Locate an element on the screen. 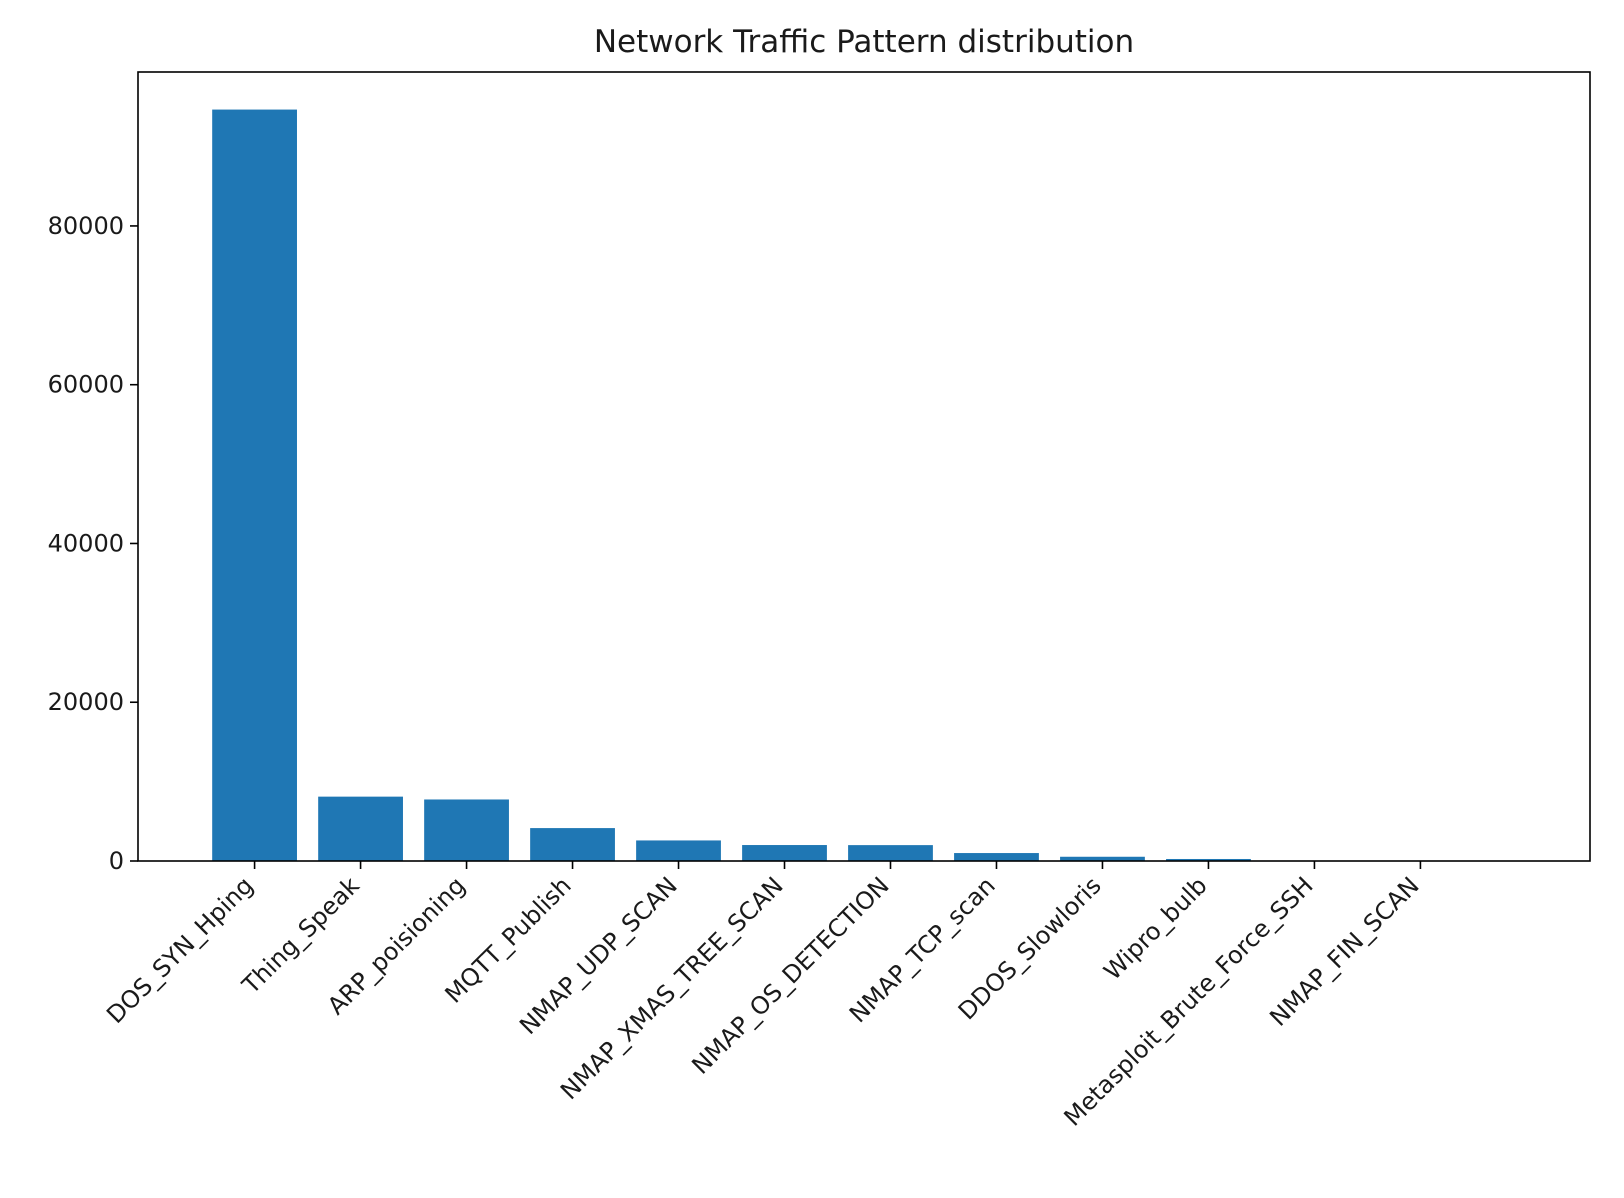 The image size is (1624, 1198). y-tick-label: 20000 is located at coordinates (86, 702).